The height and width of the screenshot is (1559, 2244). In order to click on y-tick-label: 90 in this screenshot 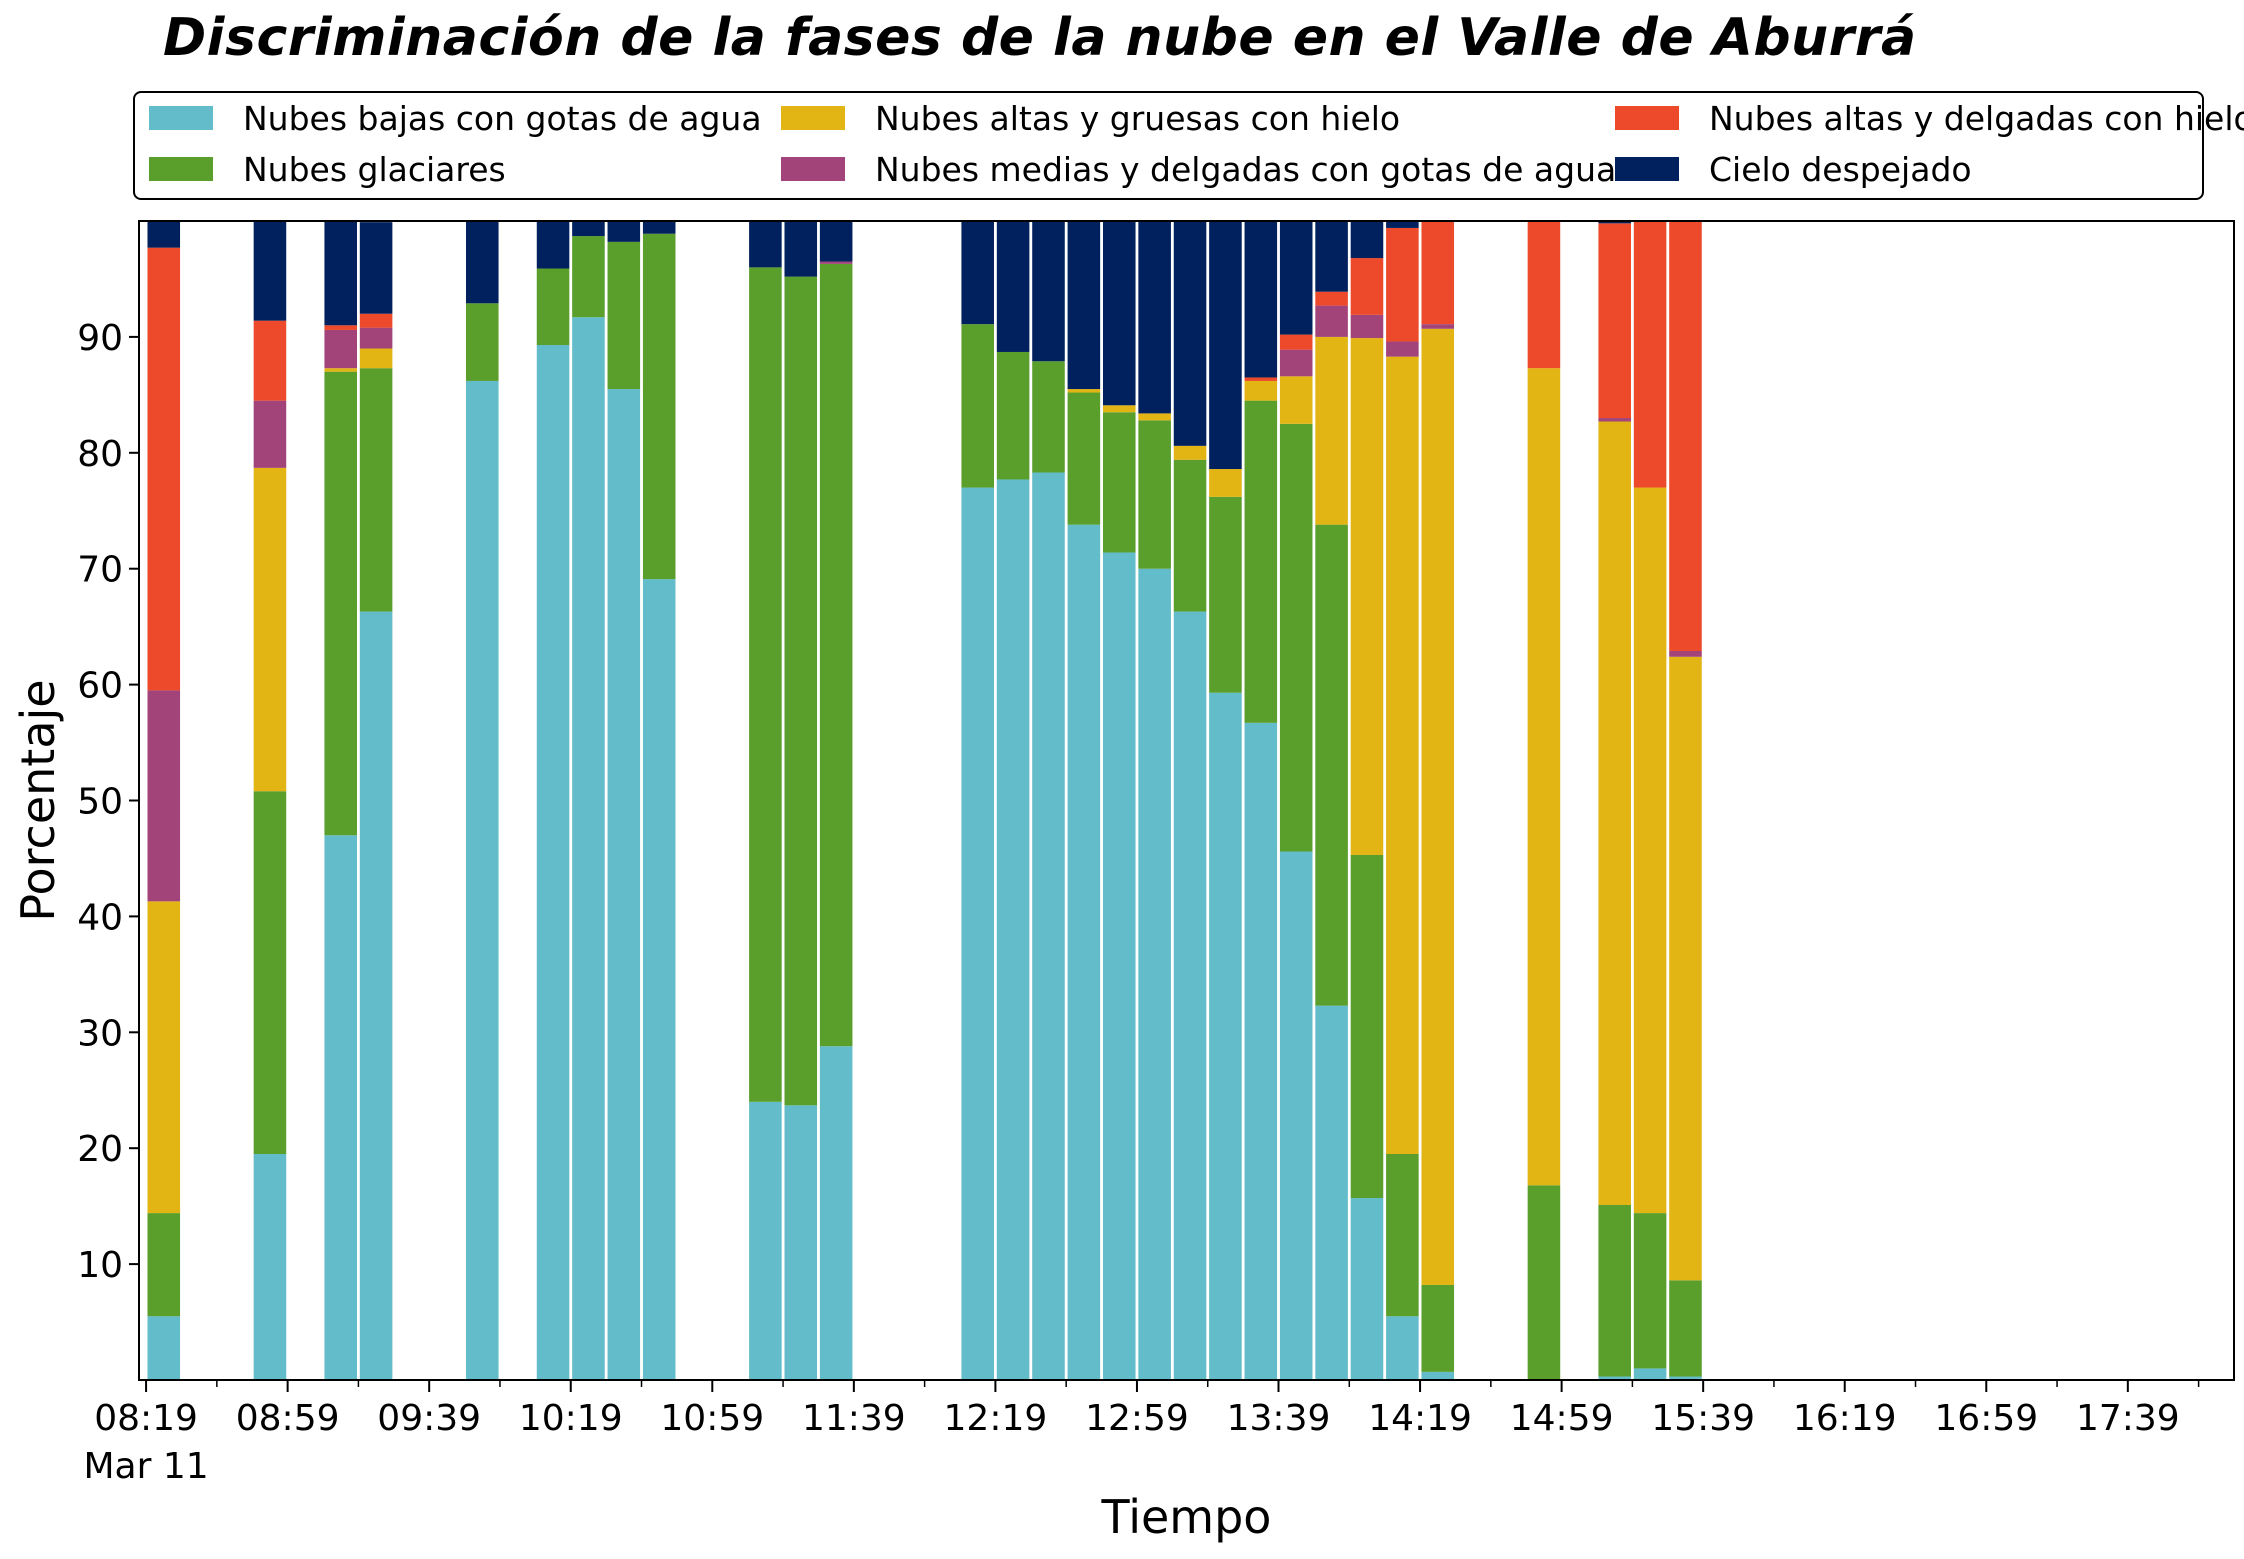, I will do `click(100, 338)`.